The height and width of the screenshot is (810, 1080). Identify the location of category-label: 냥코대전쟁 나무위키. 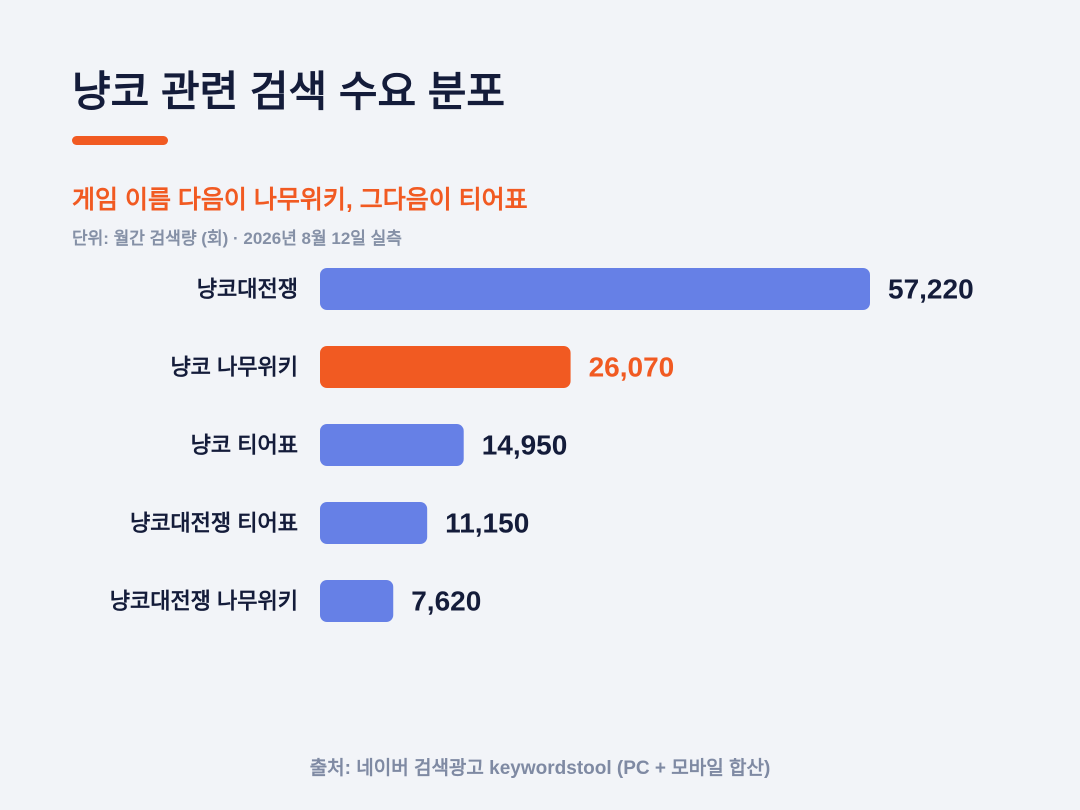
(204, 601).